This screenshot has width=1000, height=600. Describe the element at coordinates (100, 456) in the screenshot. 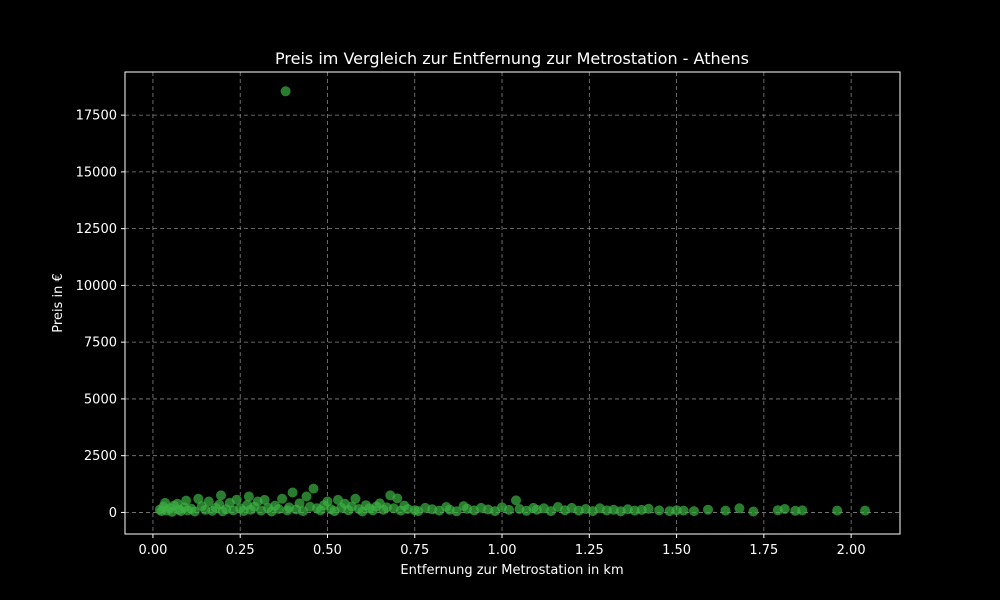

I see `y-tick-label: 2500` at that location.